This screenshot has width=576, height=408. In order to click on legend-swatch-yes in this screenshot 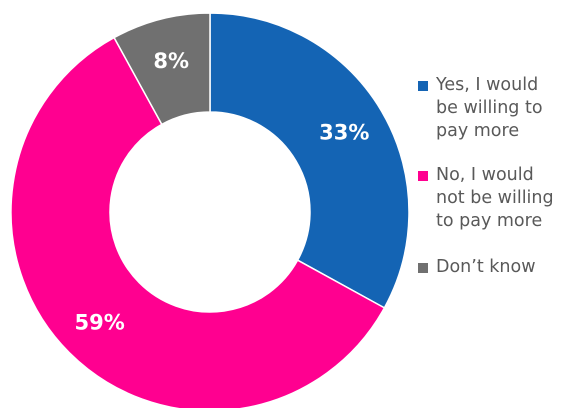, I will do `click(423, 86)`.